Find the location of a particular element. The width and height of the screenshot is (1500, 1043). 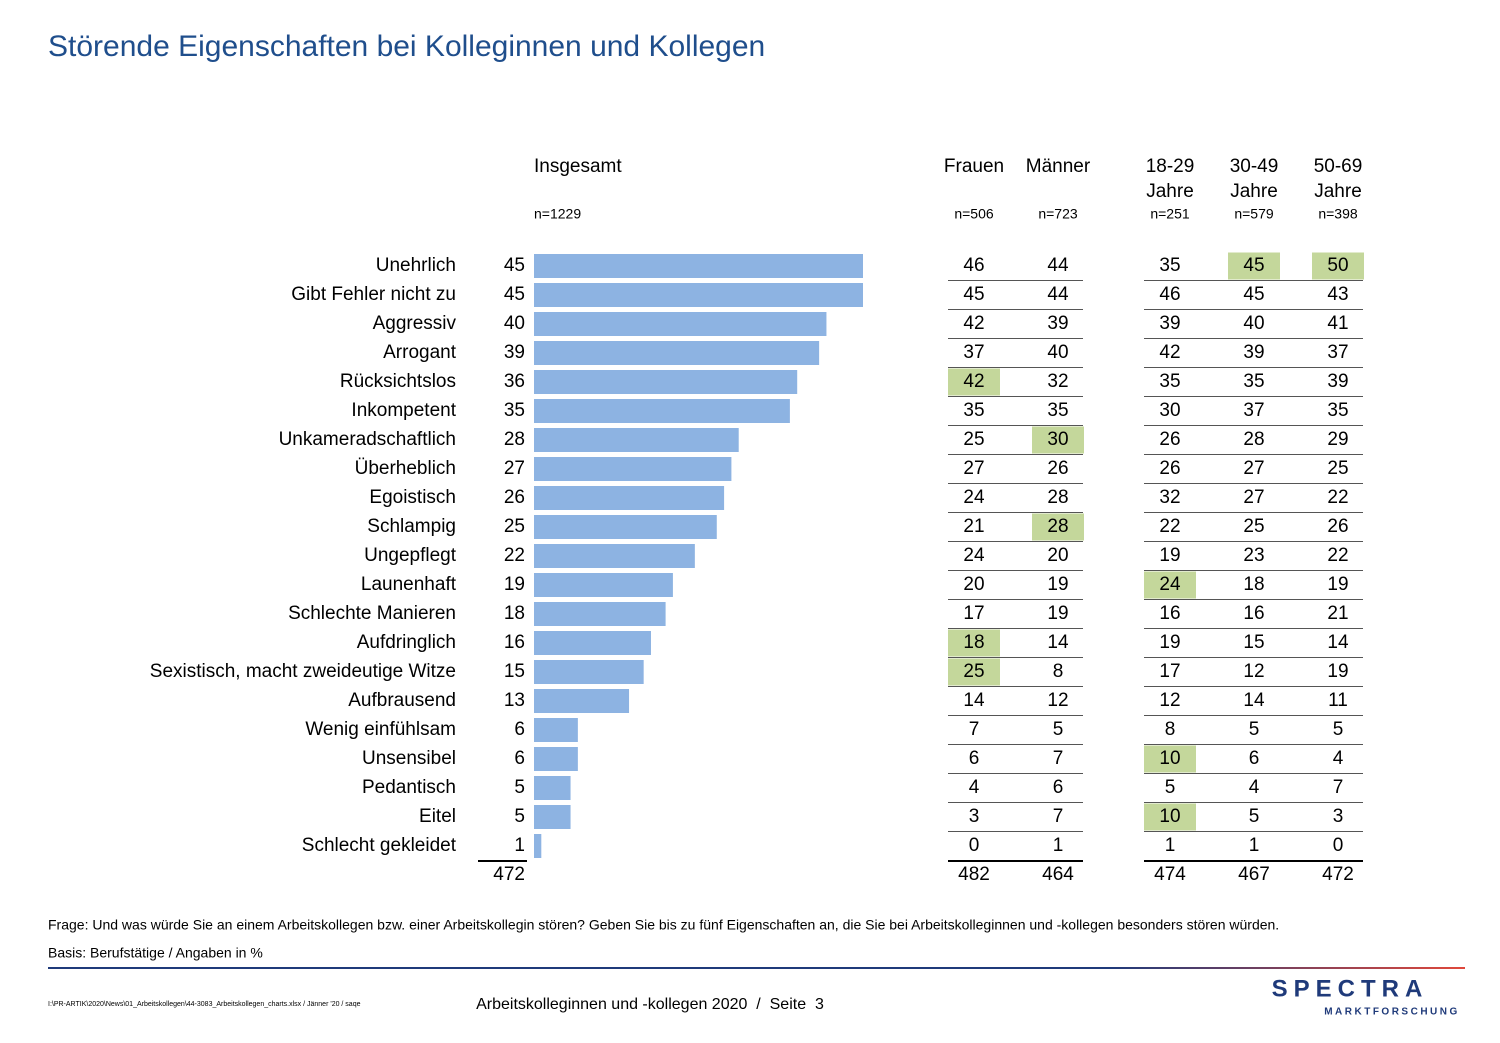

cell-value: 20 is located at coordinates (973, 584).